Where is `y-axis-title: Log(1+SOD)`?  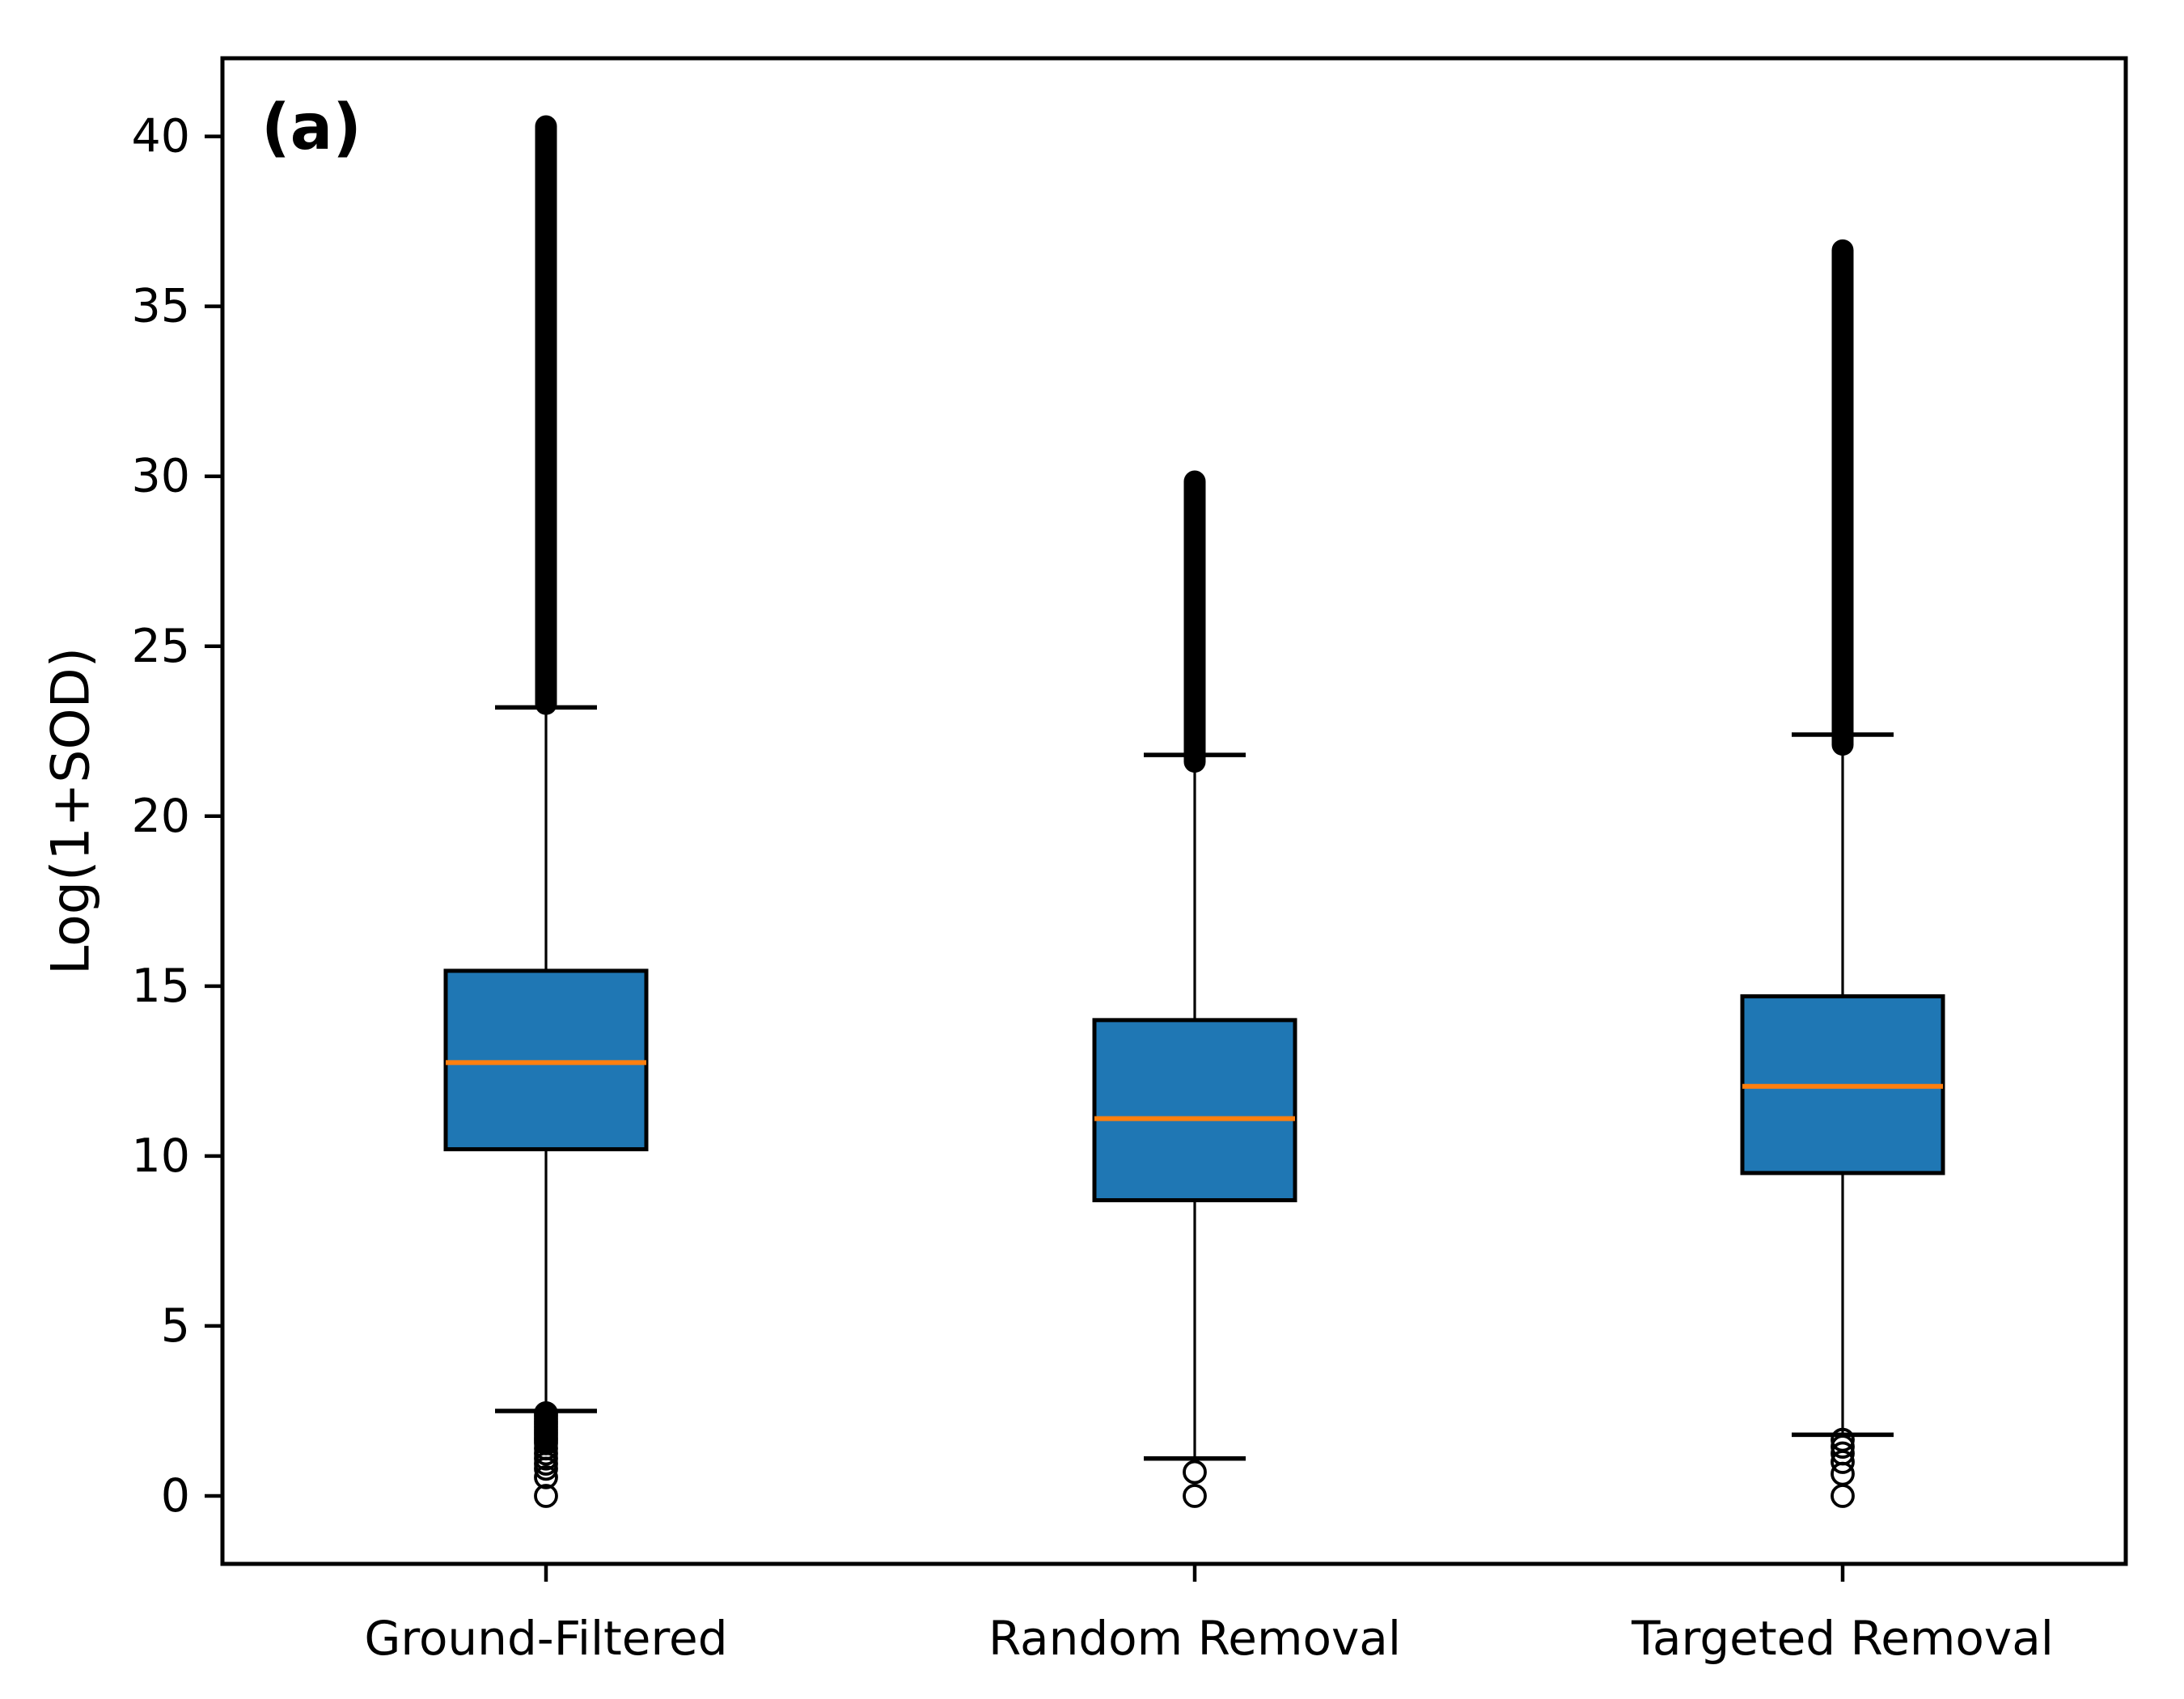
y-axis-title: Log(1+SOD) is located at coordinates (72, 811).